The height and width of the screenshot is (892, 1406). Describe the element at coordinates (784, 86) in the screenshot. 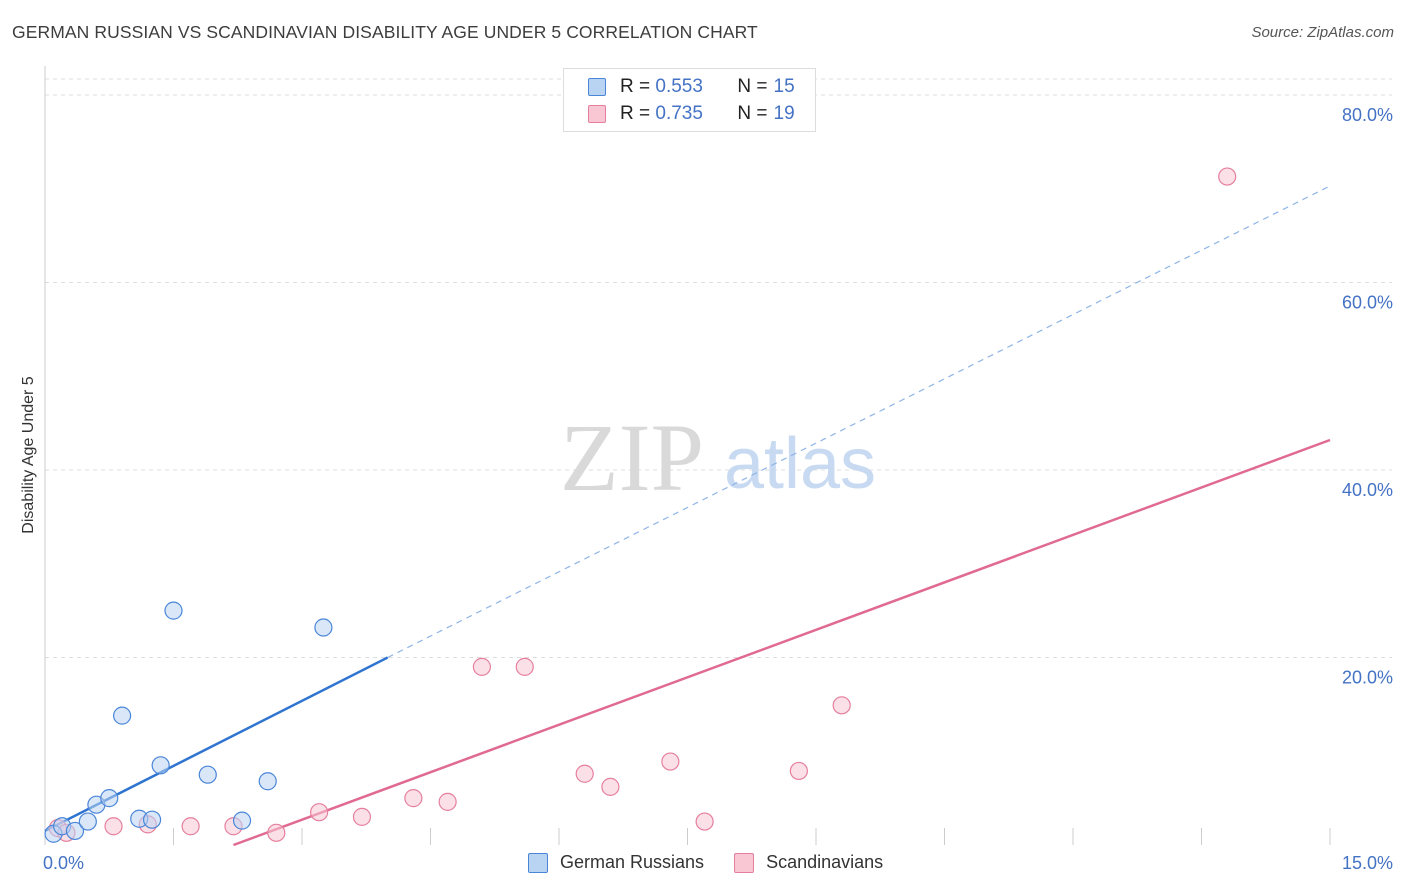

I see `legend-n-value: 15` at that location.